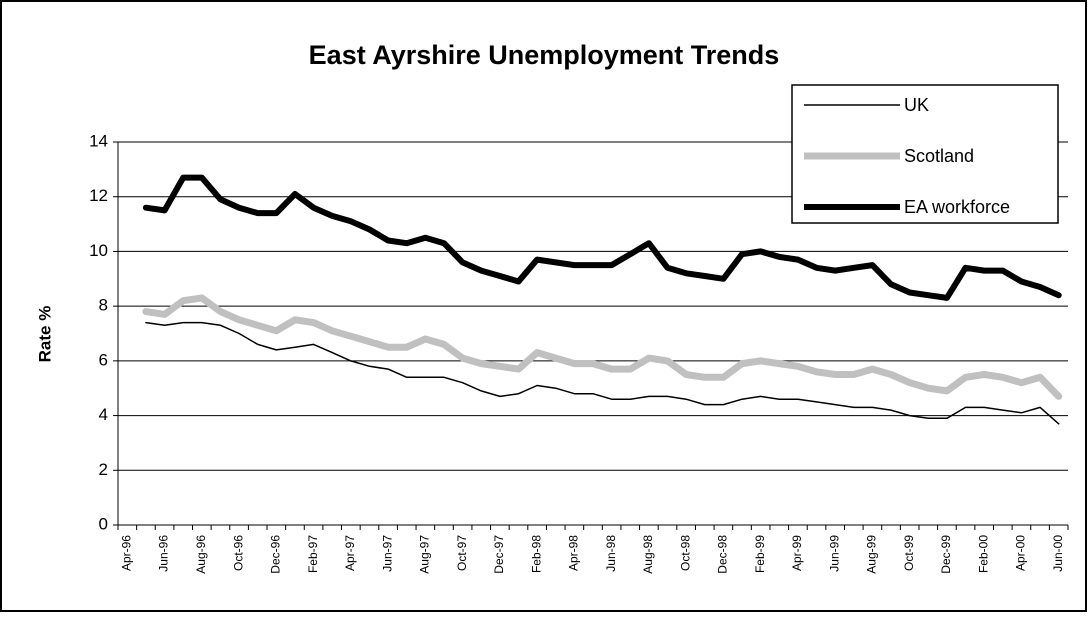 This screenshot has height=618, width=1088. I want to click on x-tick-label: Dec-99, so click(946, 554).